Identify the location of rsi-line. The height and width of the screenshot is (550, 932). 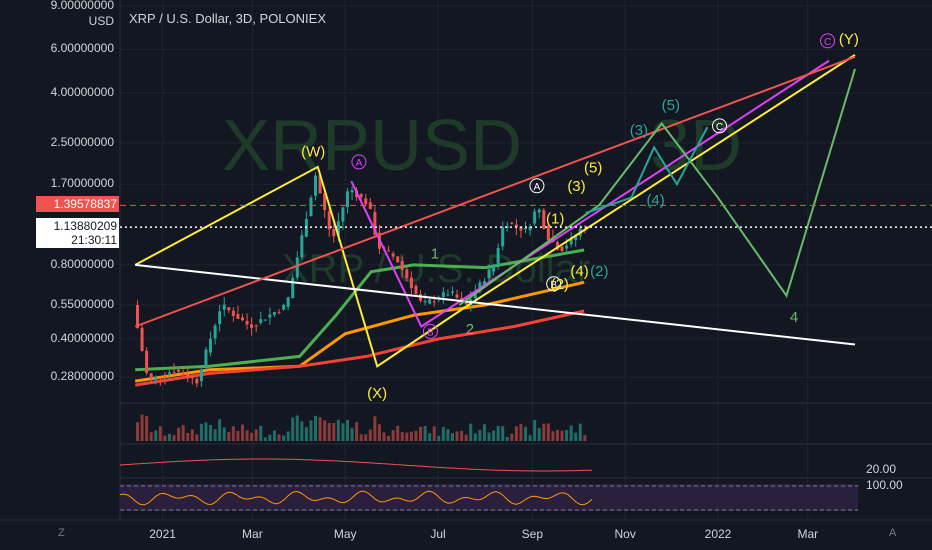
(356, 498).